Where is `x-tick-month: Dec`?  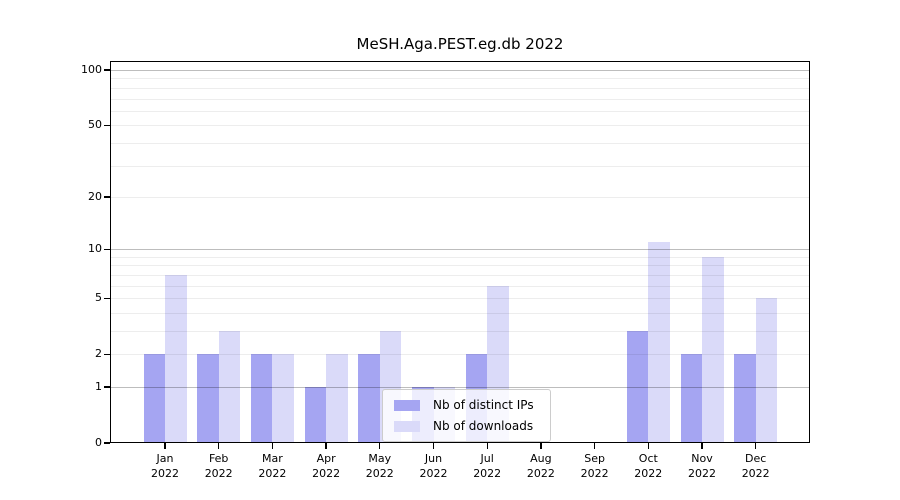 x-tick-month: Dec is located at coordinates (756, 458).